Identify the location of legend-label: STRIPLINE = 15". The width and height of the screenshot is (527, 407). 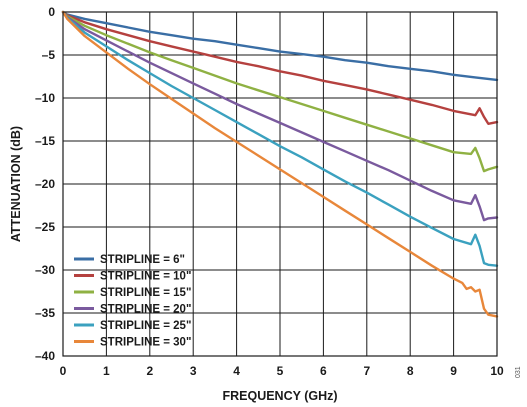
(145, 293).